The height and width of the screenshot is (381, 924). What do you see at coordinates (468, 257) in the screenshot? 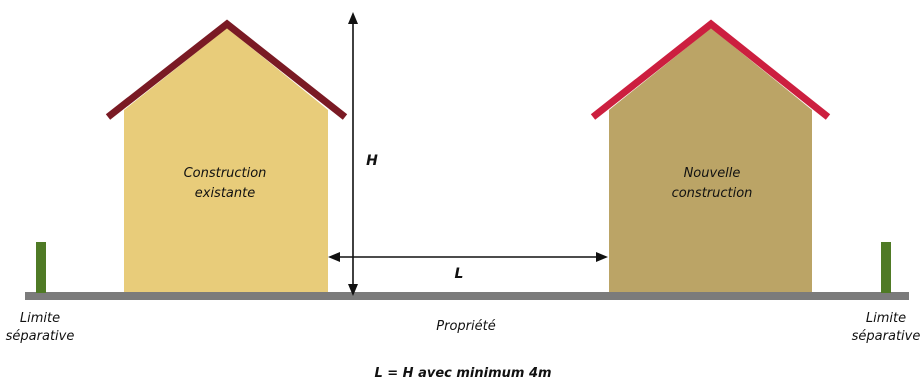
I see `distance-arrow` at bounding box center [468, 257].